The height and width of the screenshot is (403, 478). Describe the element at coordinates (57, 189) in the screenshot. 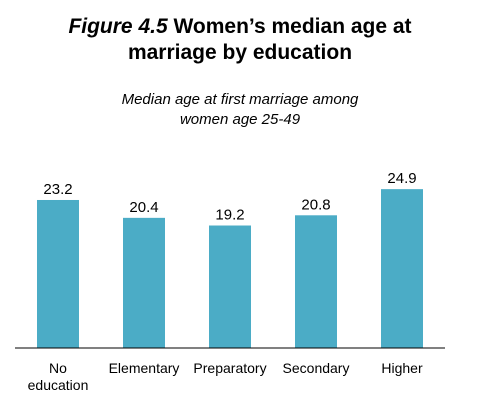

I see `value-label-1: 23.2` at that location.